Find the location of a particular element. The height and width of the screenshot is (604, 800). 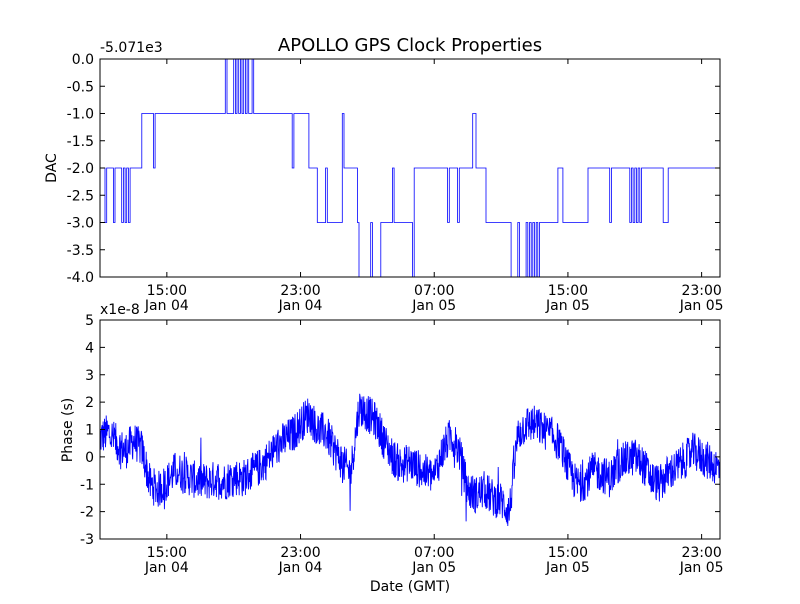

dac-offset-label: -5.071e3 is located at coordinates (131, 48).